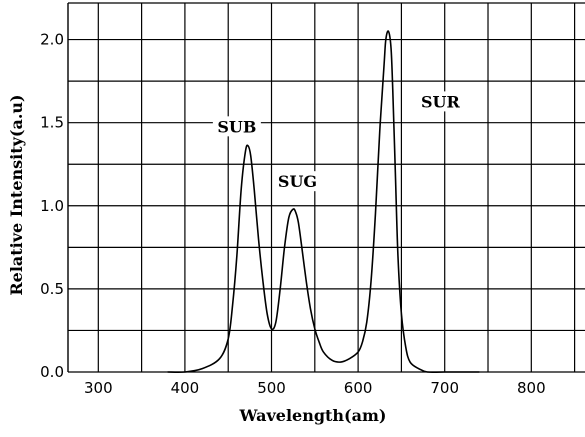 The width and height of the screenshot is (585, 437). What do you see at coordinates (98, 388) in the screenshot?
I see `x-tick-label: 300` at bounding box center [98, 388].